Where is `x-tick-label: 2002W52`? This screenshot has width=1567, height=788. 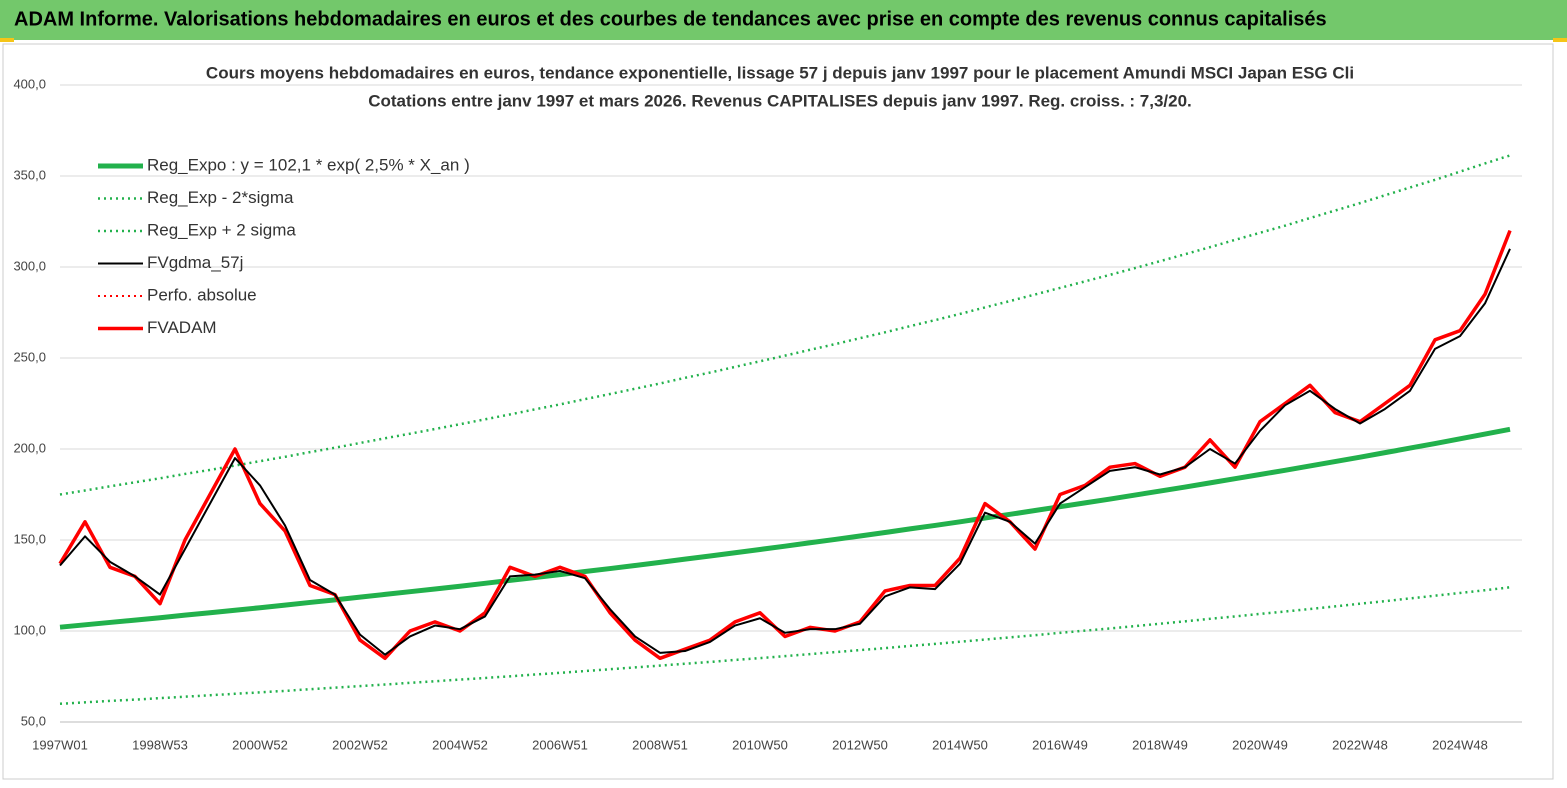
x-tick-label: 2002W52 is located at coordinates (360, 744).